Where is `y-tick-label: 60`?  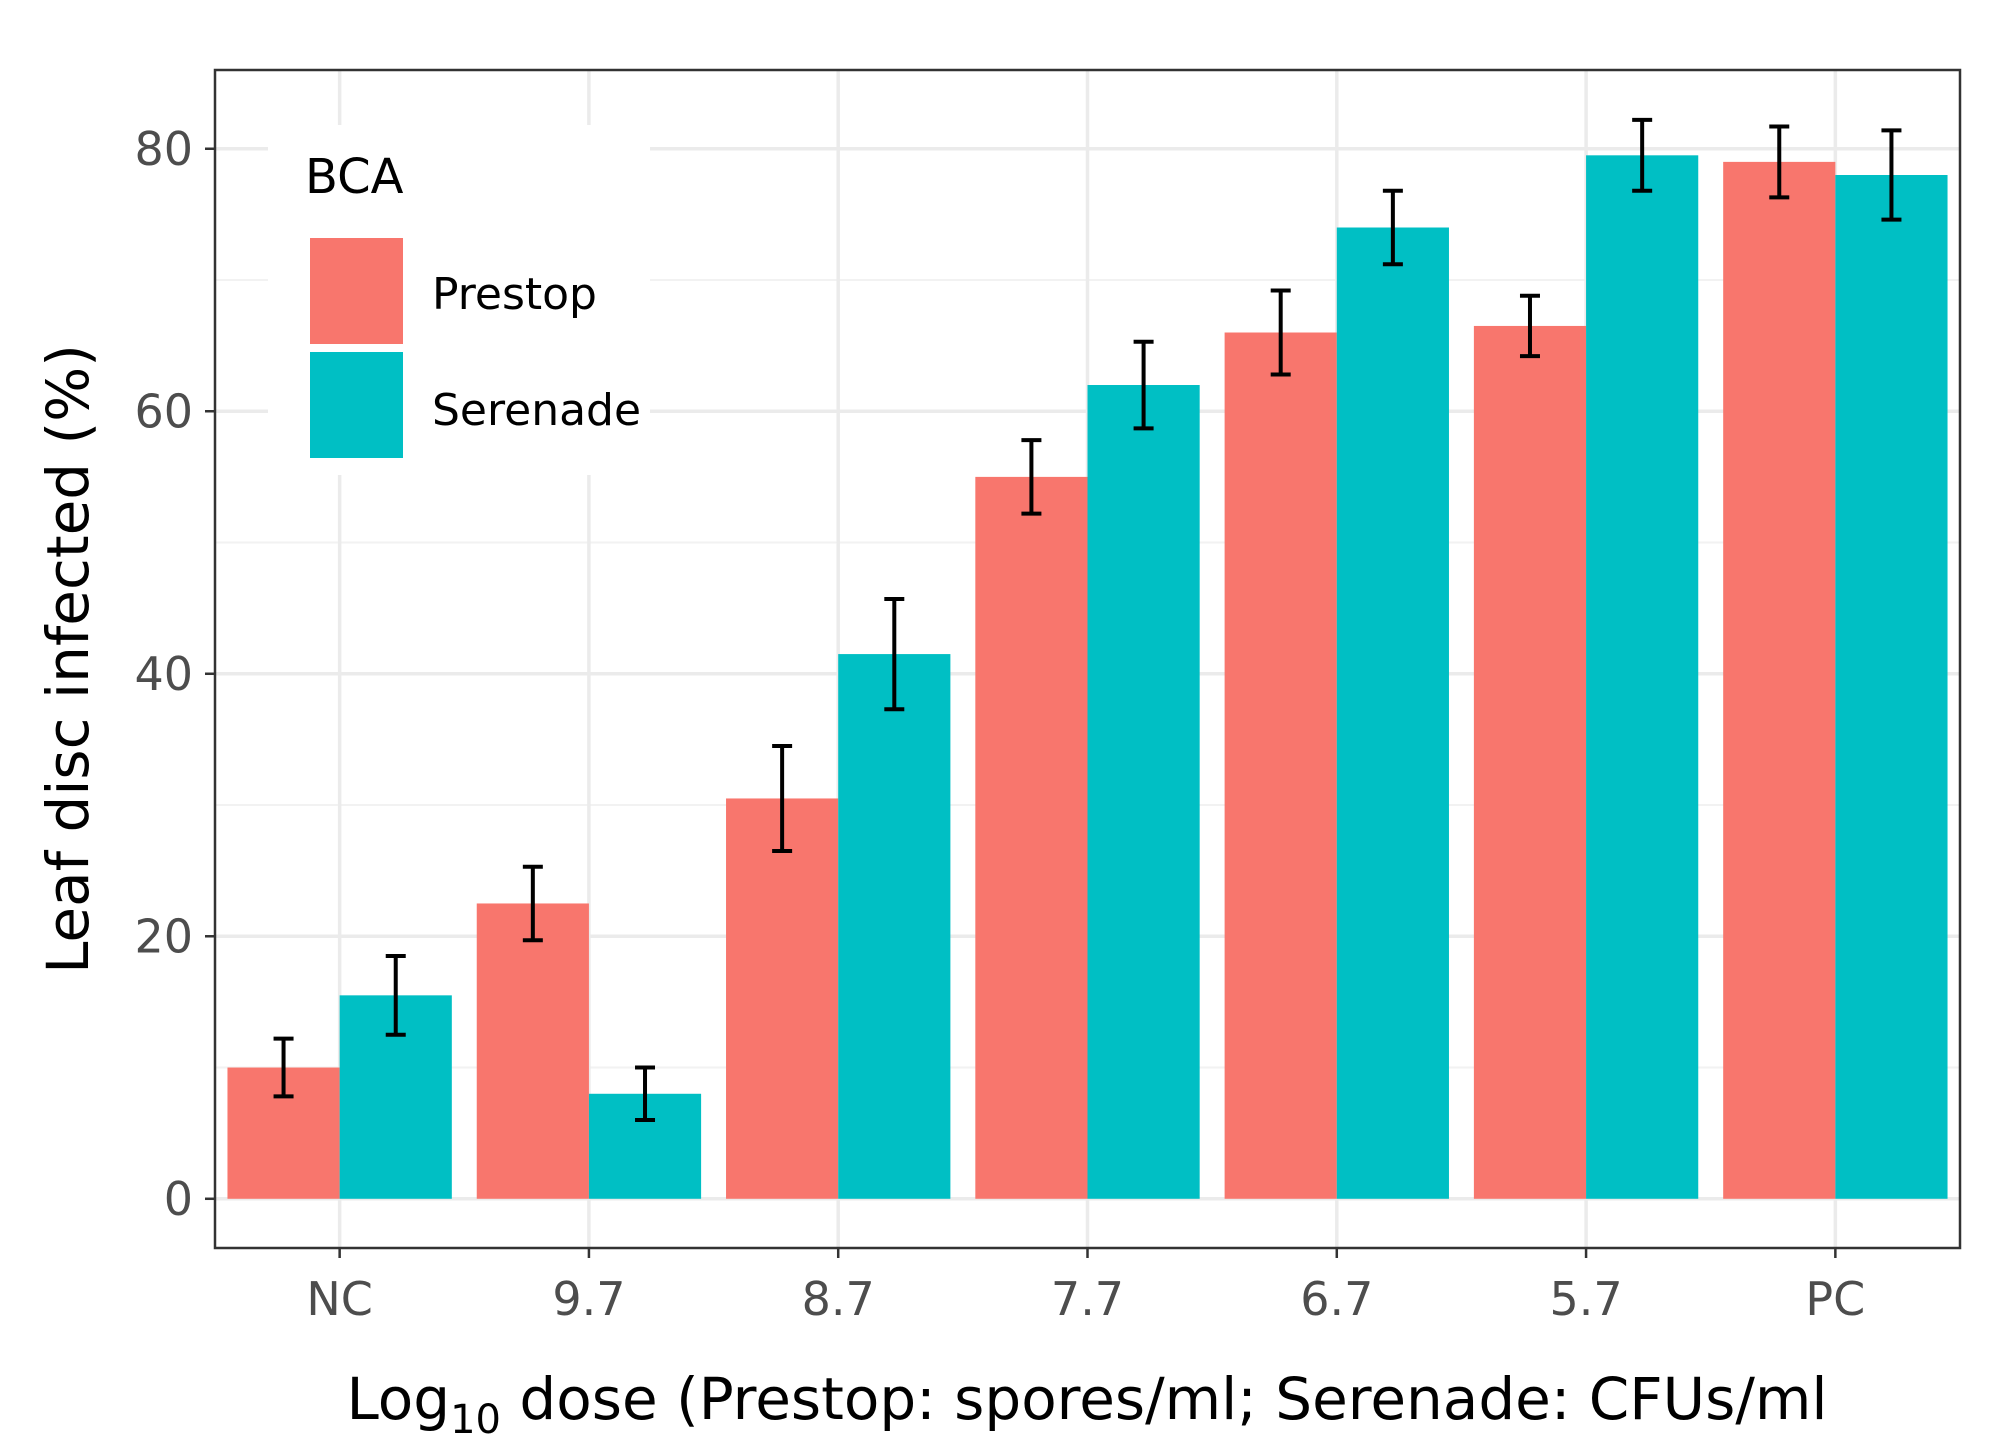
y-tick-label: 60 is located at coordinates (163, 411).